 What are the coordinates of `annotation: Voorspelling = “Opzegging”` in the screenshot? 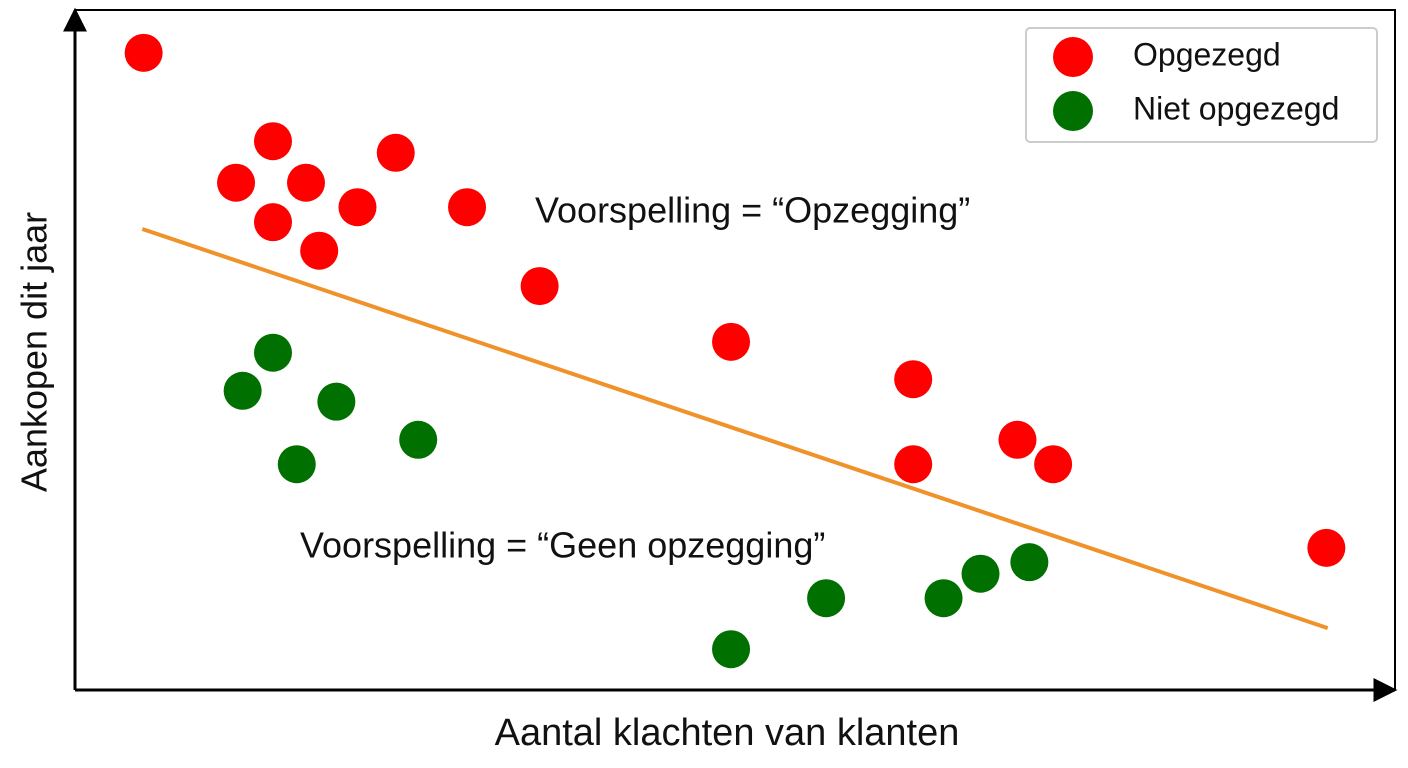 It's located at (752, 210).